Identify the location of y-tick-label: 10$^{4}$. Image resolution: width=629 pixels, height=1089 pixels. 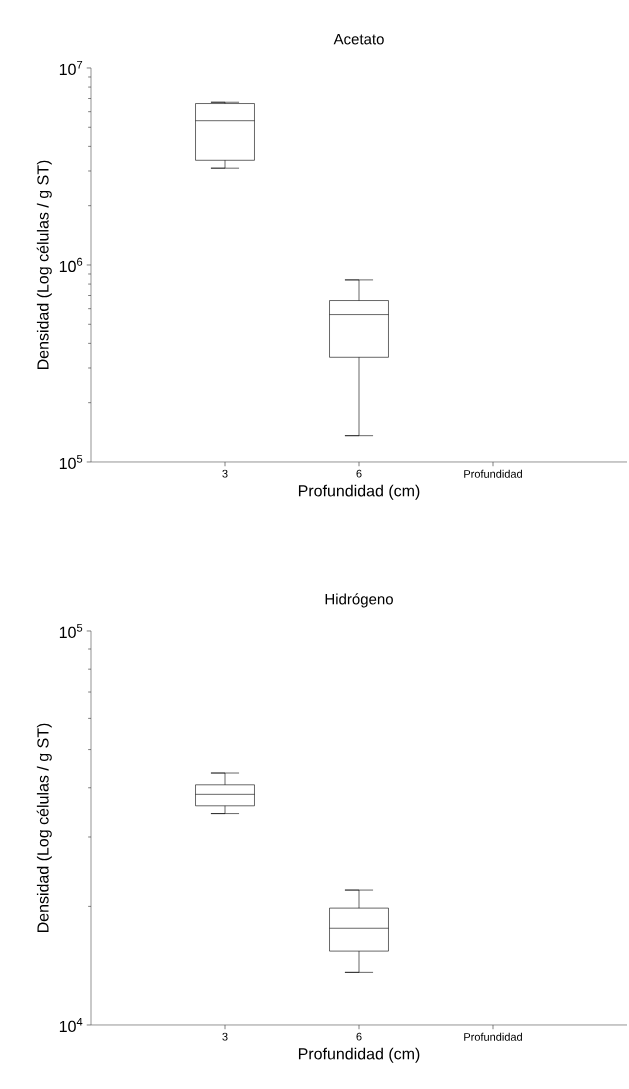
(71, 1025).